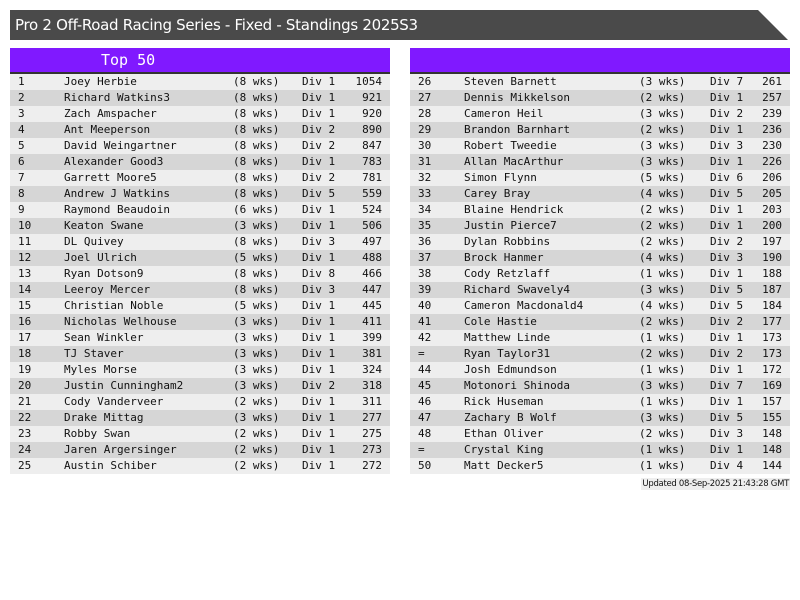 This screenshot has height=600, width=800. Describe the element at coordinates (425, 465) in the screenshot. I see `rank-cell: 50` at that location.